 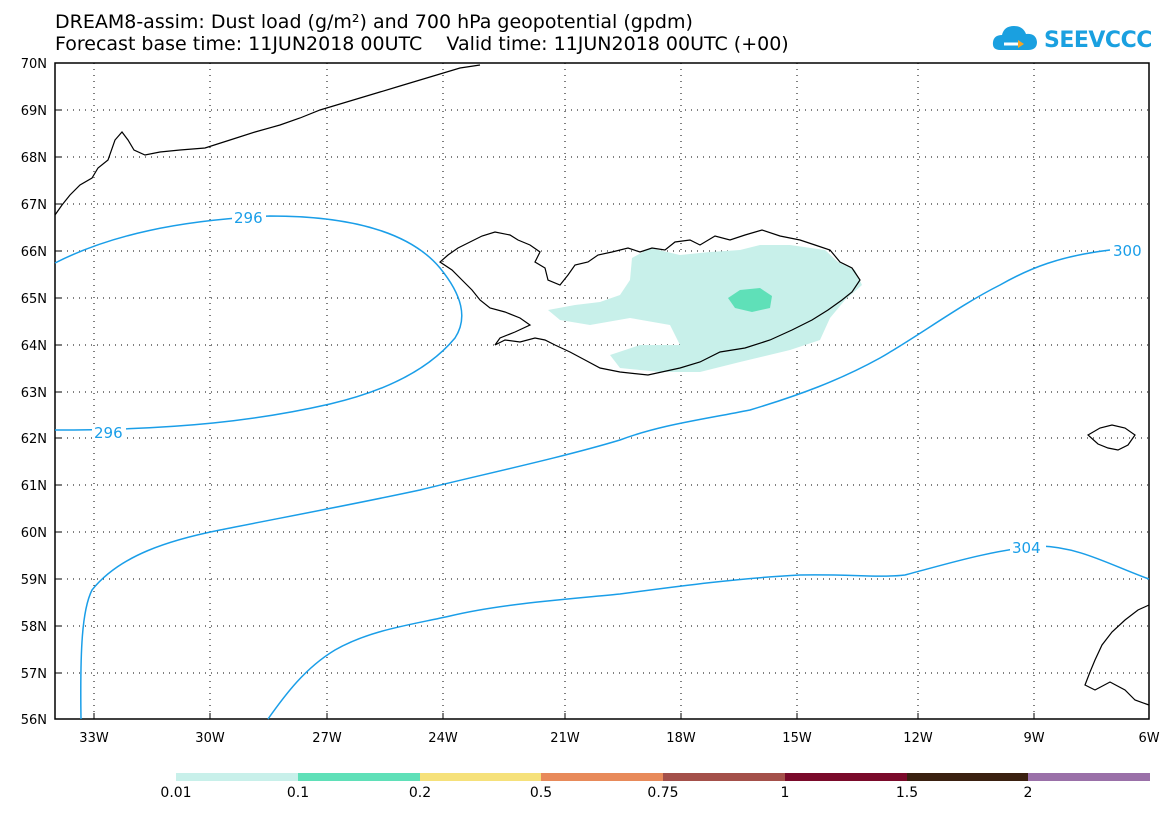 I want to click on dust-area-low, so click(x=705, y=308).